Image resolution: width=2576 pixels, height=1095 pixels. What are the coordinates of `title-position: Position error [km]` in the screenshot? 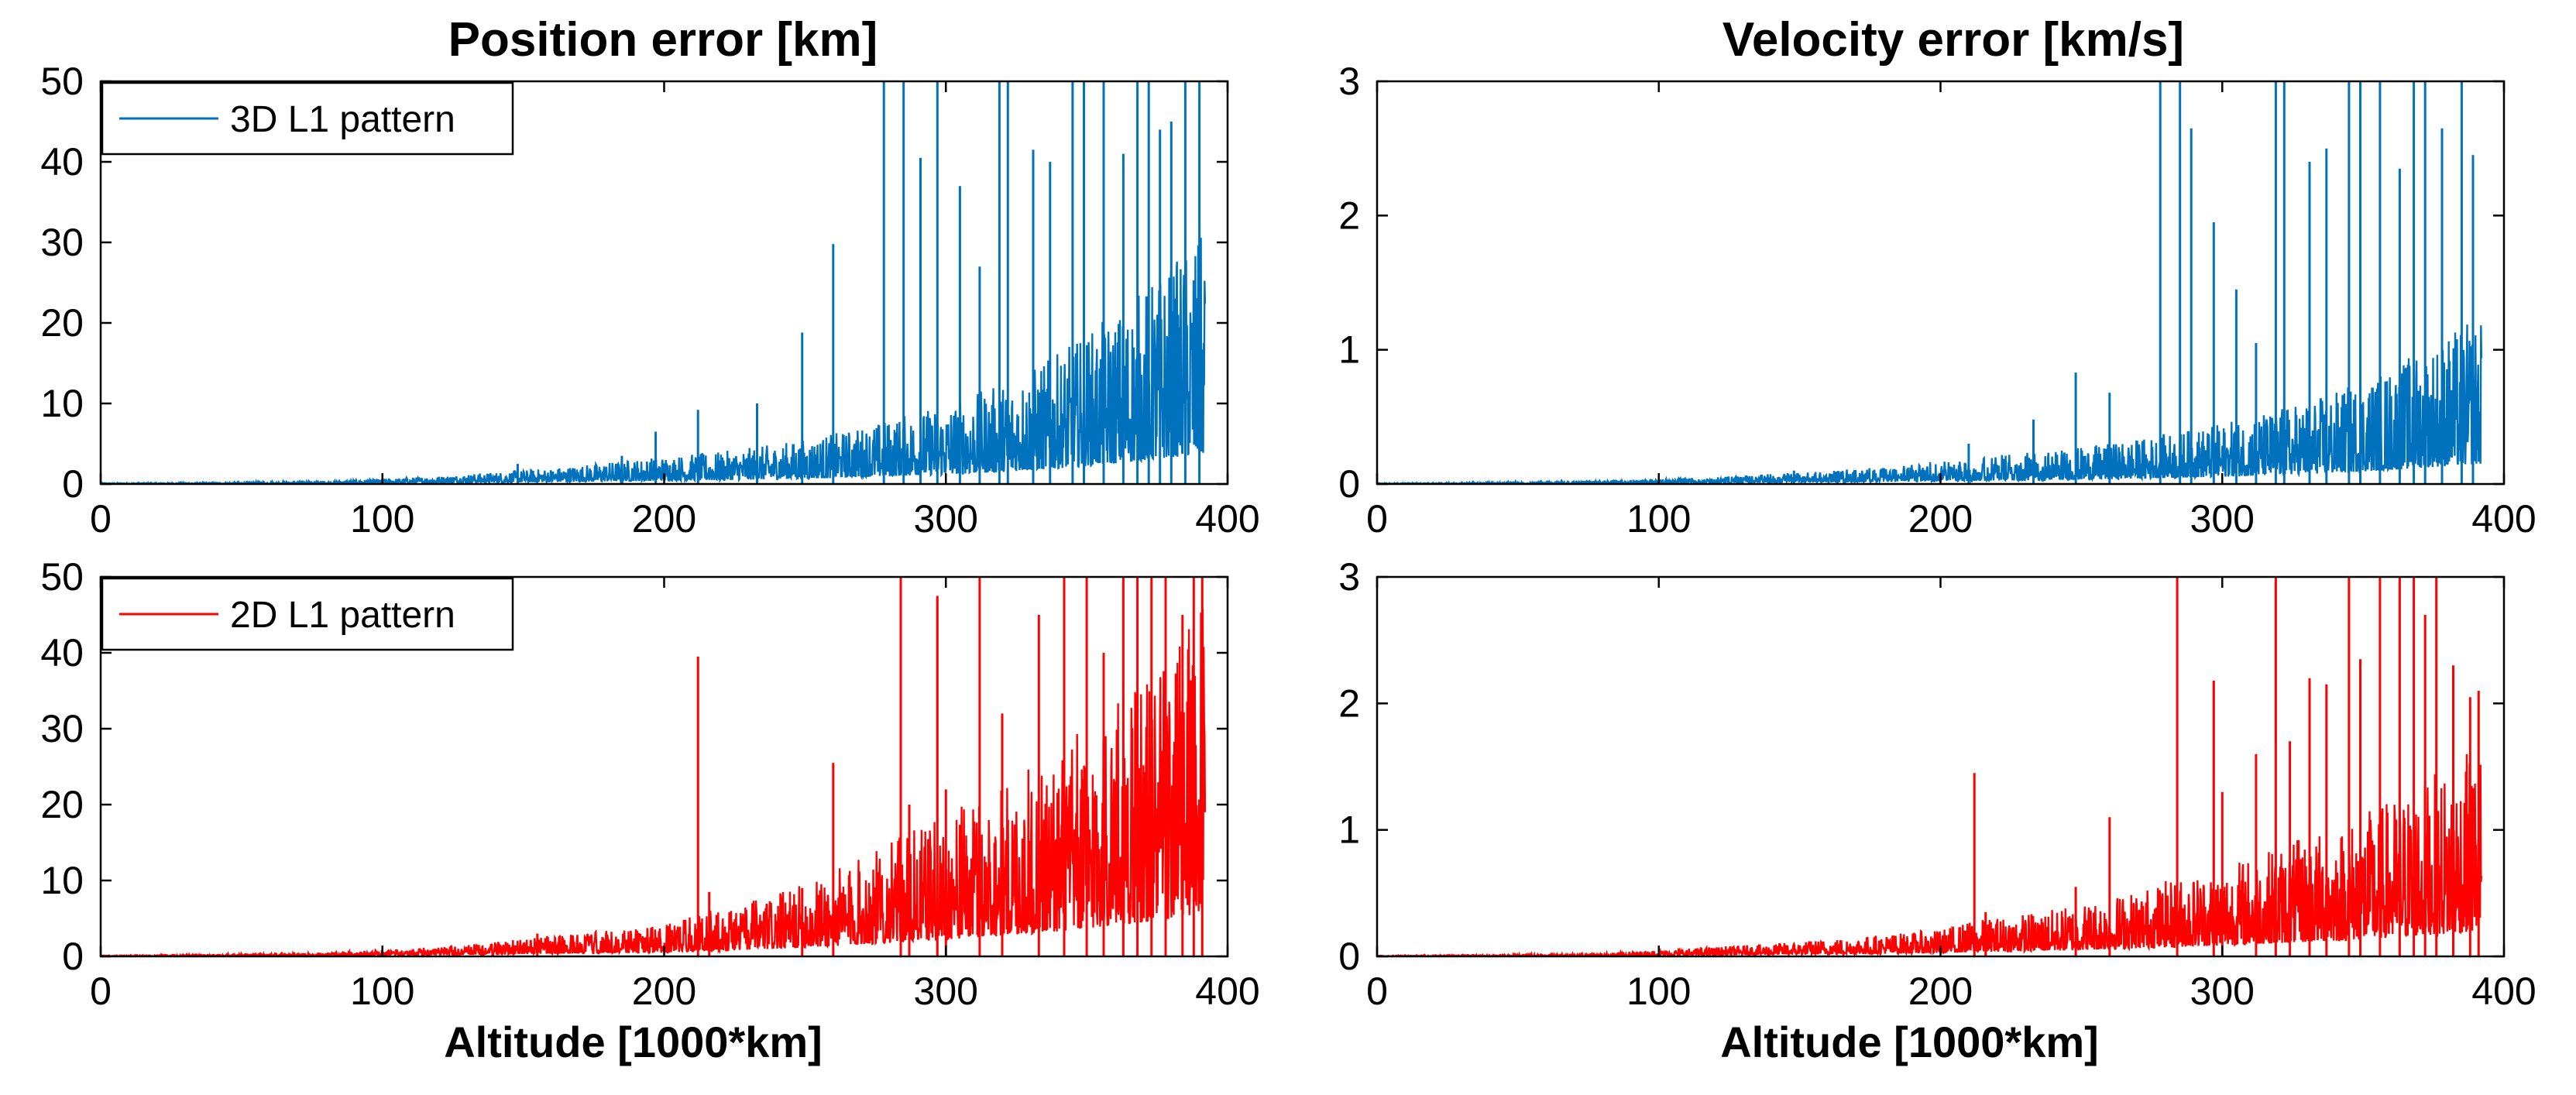 It's located at (663, 40).